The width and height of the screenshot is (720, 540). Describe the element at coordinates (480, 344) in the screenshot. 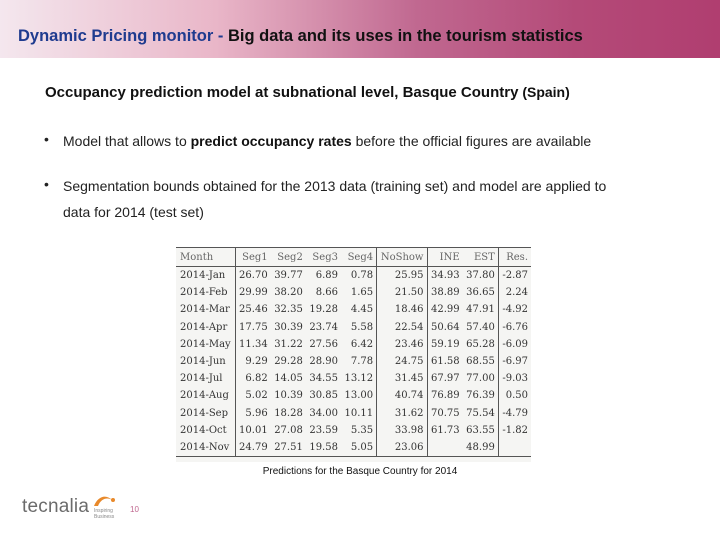

I see `value-cell: 65.28` at that location.